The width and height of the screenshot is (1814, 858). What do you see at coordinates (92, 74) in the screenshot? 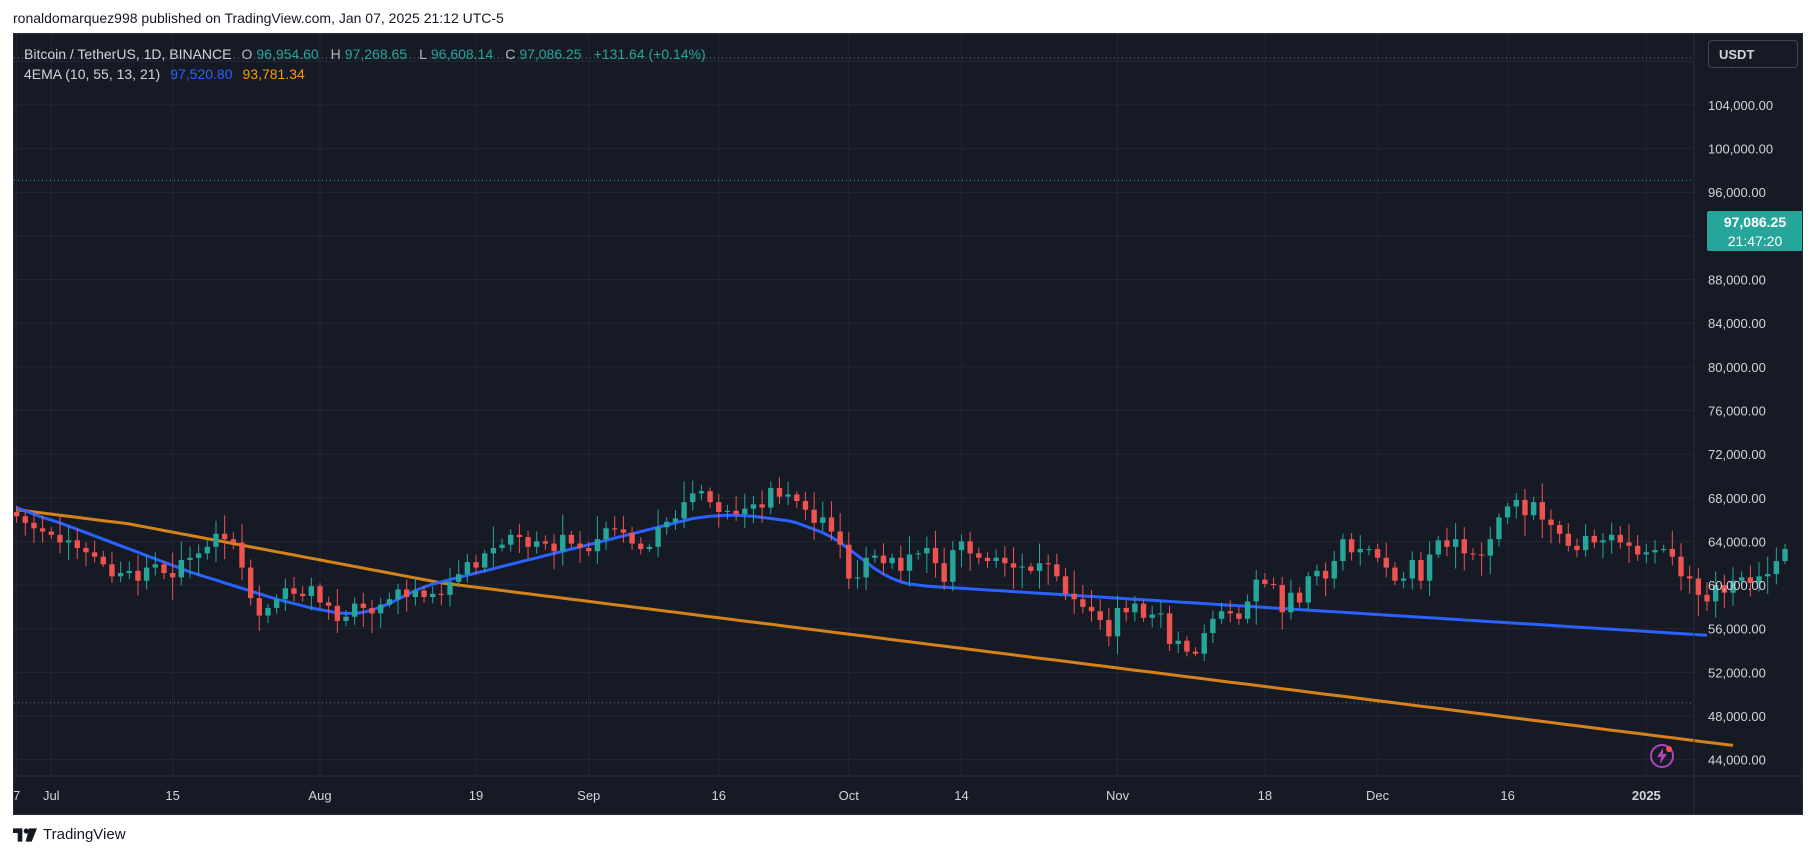
I see `ema-indicator-label: 4EMA (10, 55, 13, 21)` at bounding box center [92, 74].